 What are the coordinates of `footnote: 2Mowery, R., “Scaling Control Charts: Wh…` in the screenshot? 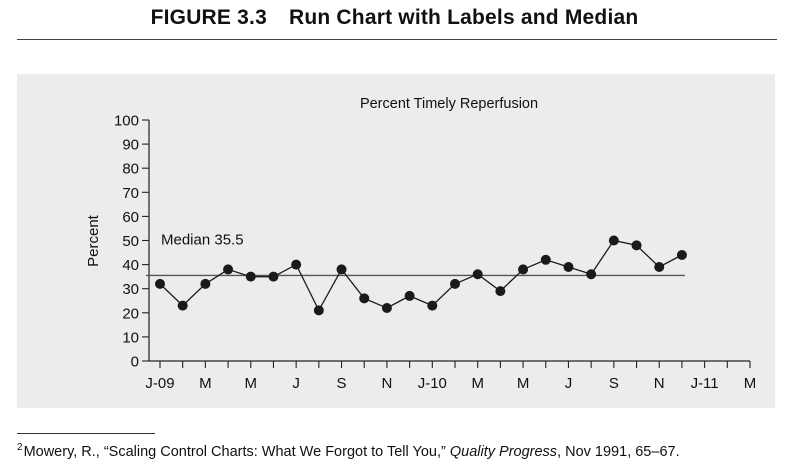 It's located at (348, 451).